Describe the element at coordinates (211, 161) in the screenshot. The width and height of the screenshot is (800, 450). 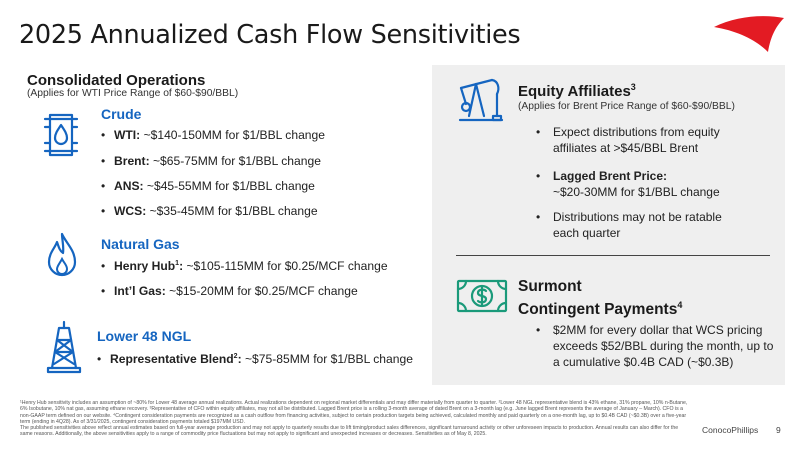
I see `crude-brent-item: Brent: ~$65-75MM for $1/BBL change` at that location.